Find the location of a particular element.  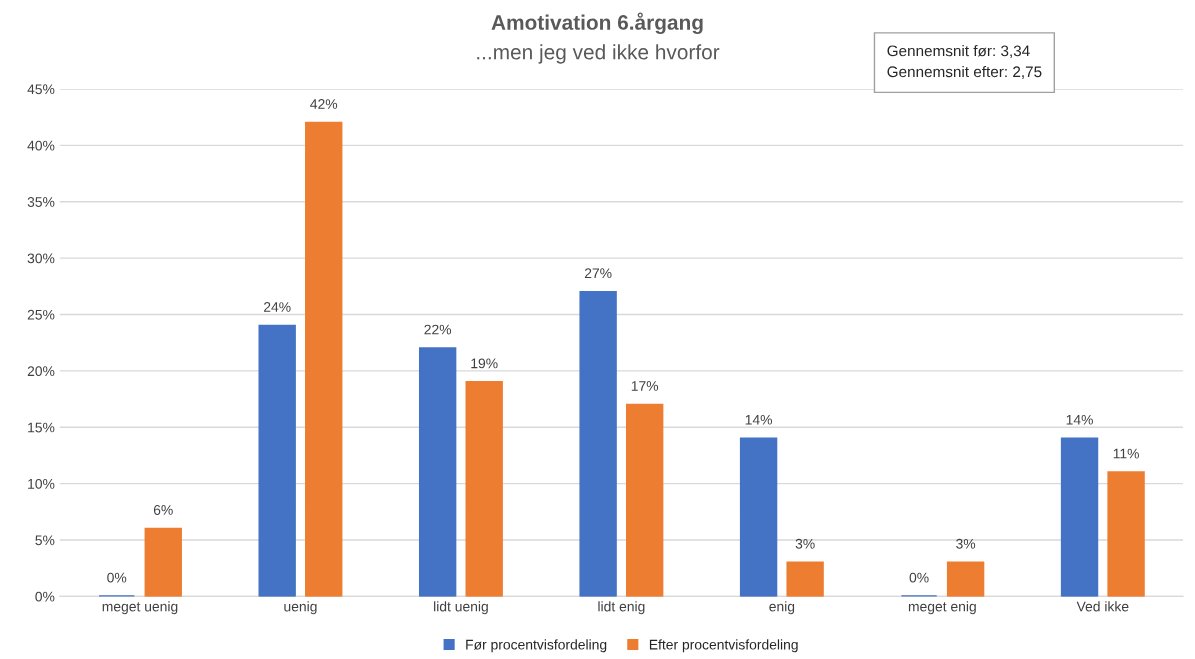

data-label: 27% is located at coordinates (598, 273).